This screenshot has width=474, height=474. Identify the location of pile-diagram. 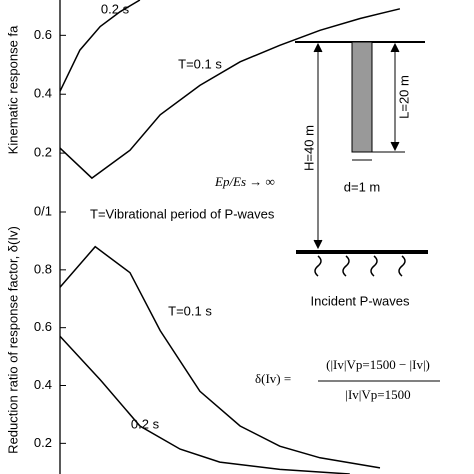
(361, 159).